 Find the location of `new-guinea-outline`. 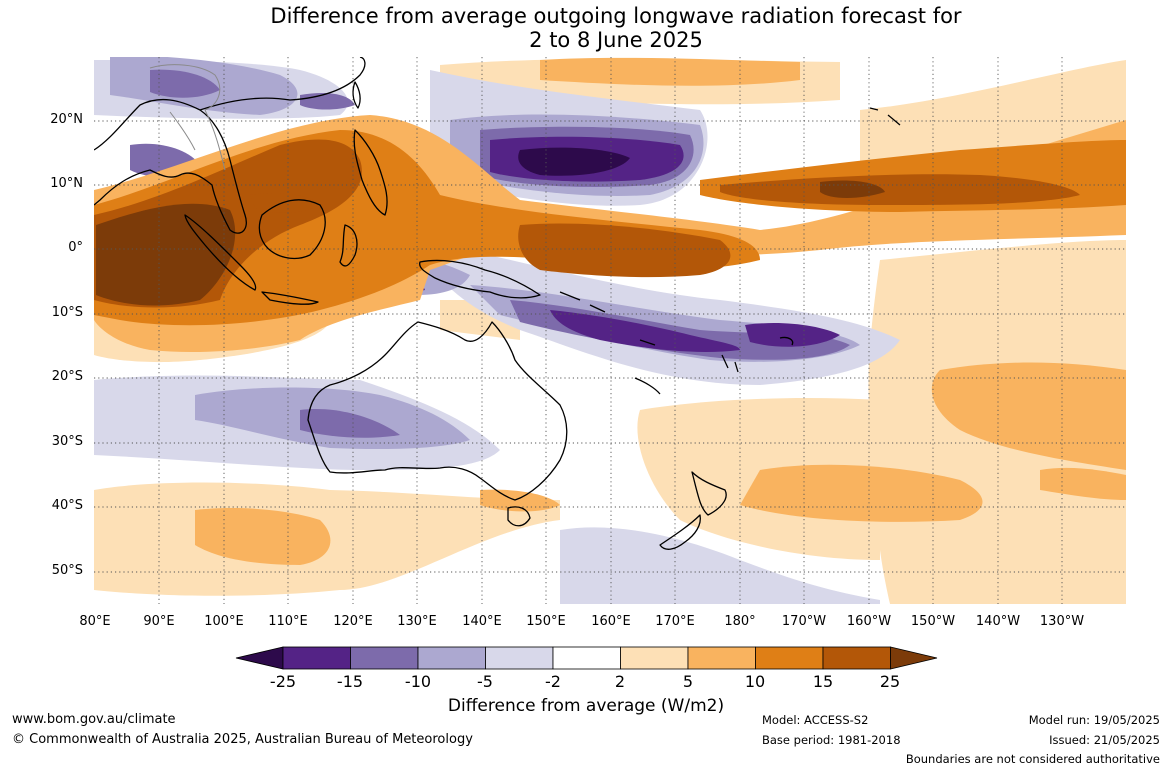

new-guinea-outline is located at coordinates (480, 279).